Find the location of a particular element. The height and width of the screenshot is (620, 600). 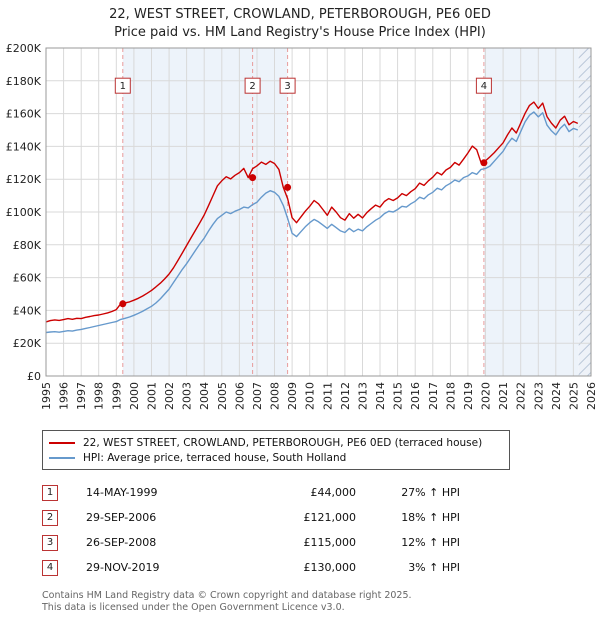

svg-text: 2010 is located at coordinates (310, 396).